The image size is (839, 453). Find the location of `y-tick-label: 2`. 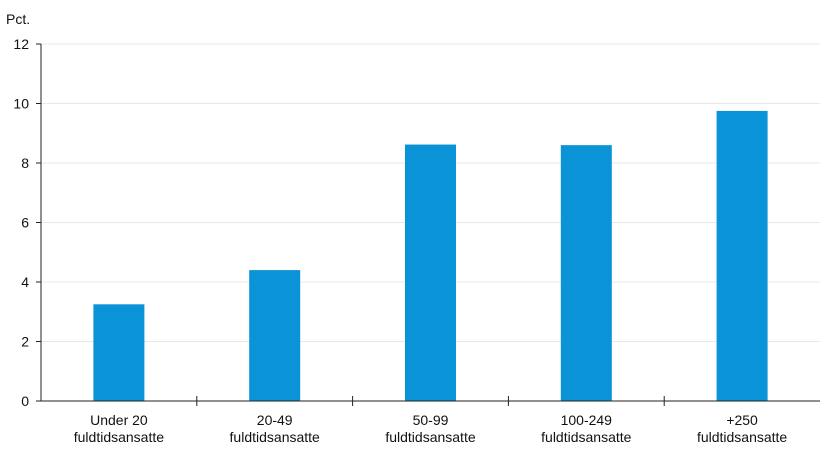

y-tick-label: 2 is located at coordinates (25, 342).